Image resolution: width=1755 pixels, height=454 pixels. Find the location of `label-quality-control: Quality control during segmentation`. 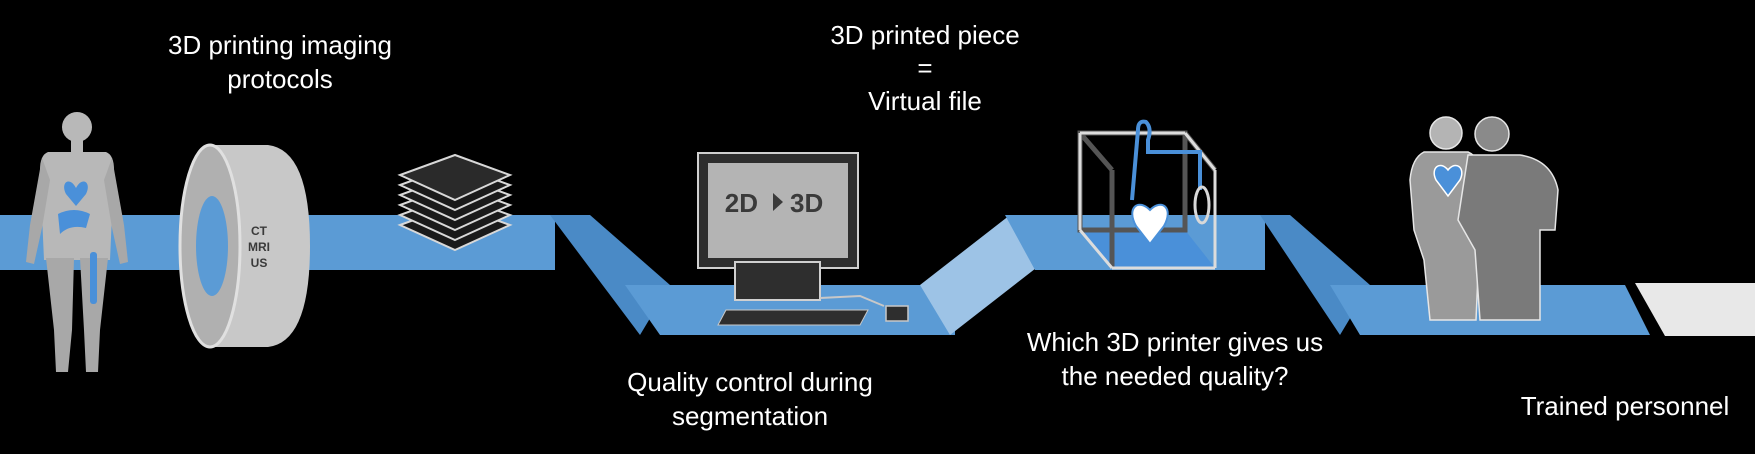

label-quality-control: Quality control during segmentation is located at coordinates (750, 399).